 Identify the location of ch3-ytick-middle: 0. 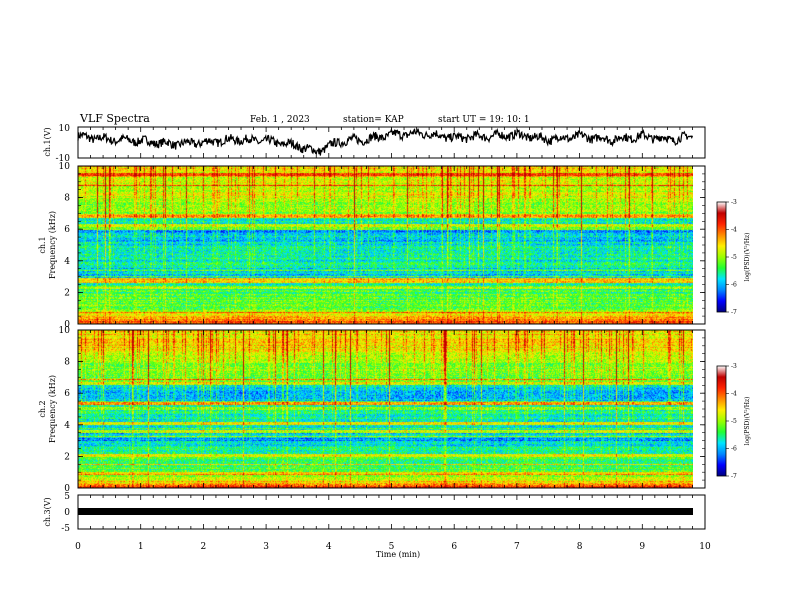
(67, 513).